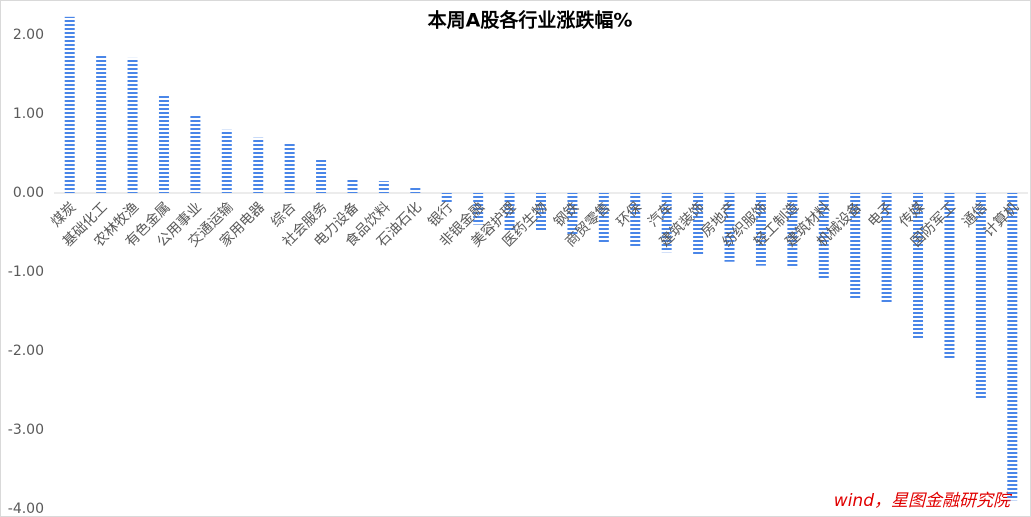 This screenshot has height=517, width=1031. I want to click on y-tick-label: -2.00, so click(26, 351).